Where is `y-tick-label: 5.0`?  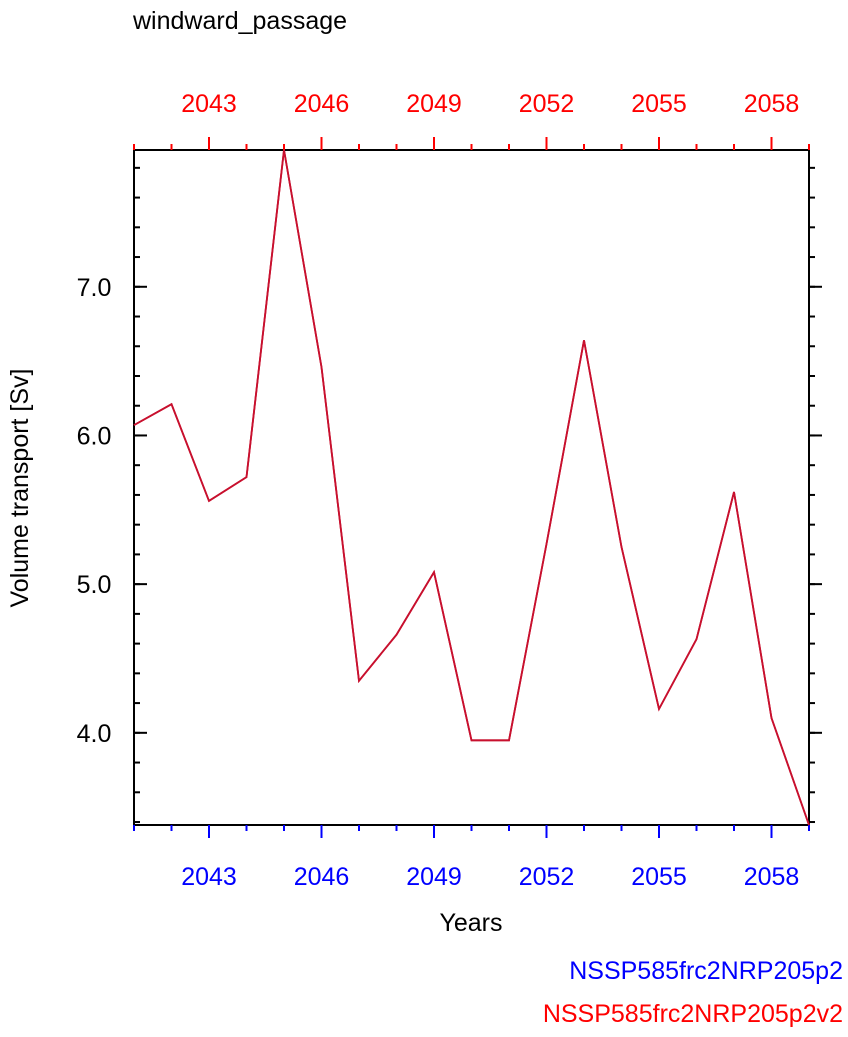 y-tick-label: 5.0 is located at coordinates (94, 585).